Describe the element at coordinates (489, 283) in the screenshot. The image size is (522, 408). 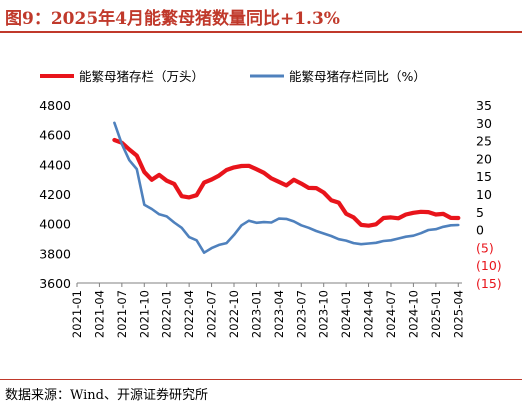
I see `y-right-tick-label: (15)` at that location.